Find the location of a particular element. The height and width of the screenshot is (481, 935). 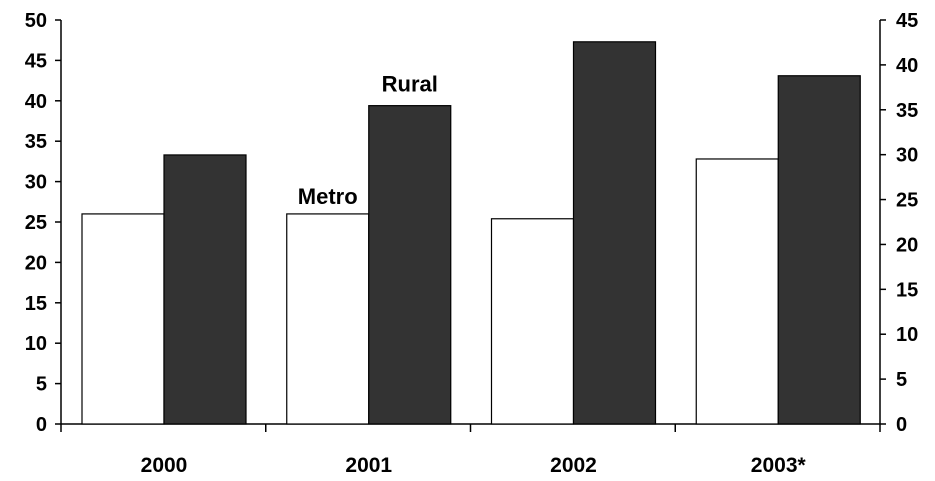

left-y-axis-ticks: 0 5 10 15 20 25 30 35 40 45 50 is located at coordinates (43, 223).